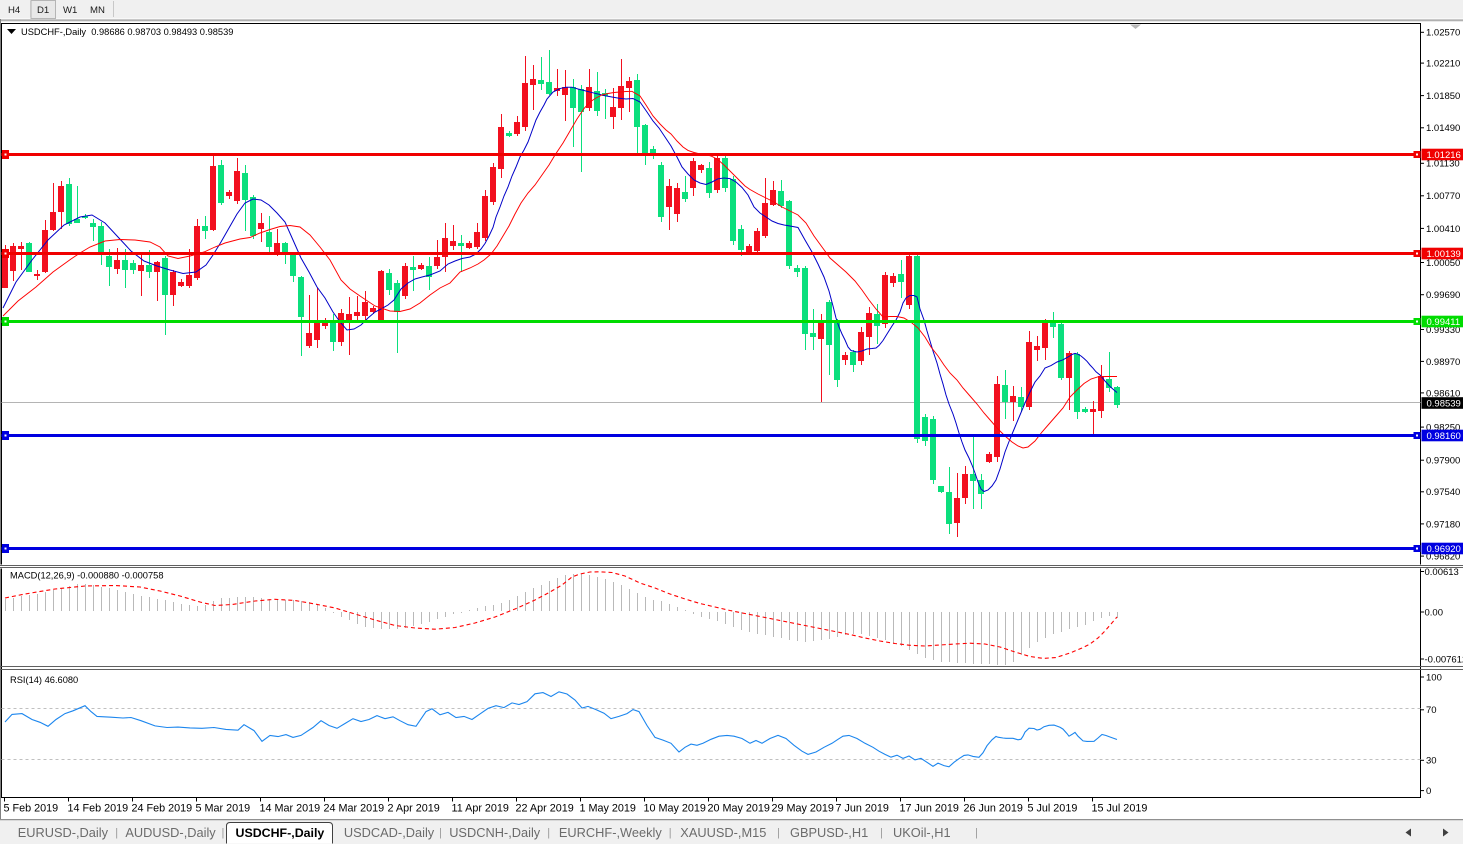  Describe the element at coordinates (1444, 549) in the screenshot. I see `svg-text: 0.96920` at that location.